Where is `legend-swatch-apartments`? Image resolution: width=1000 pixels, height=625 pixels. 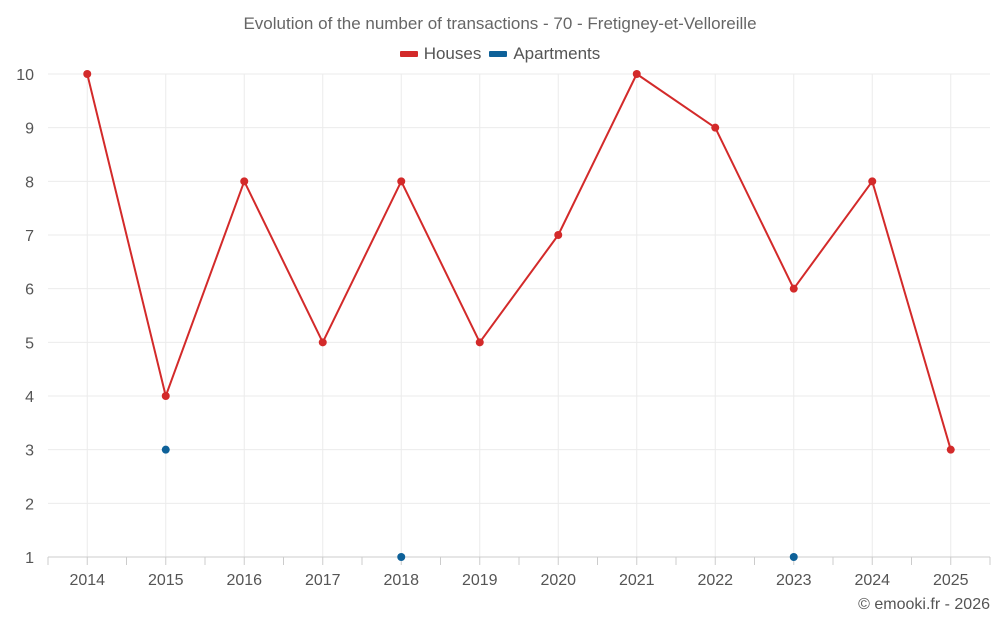 legend-swatch-apartments is located at coordinates (498, 54).